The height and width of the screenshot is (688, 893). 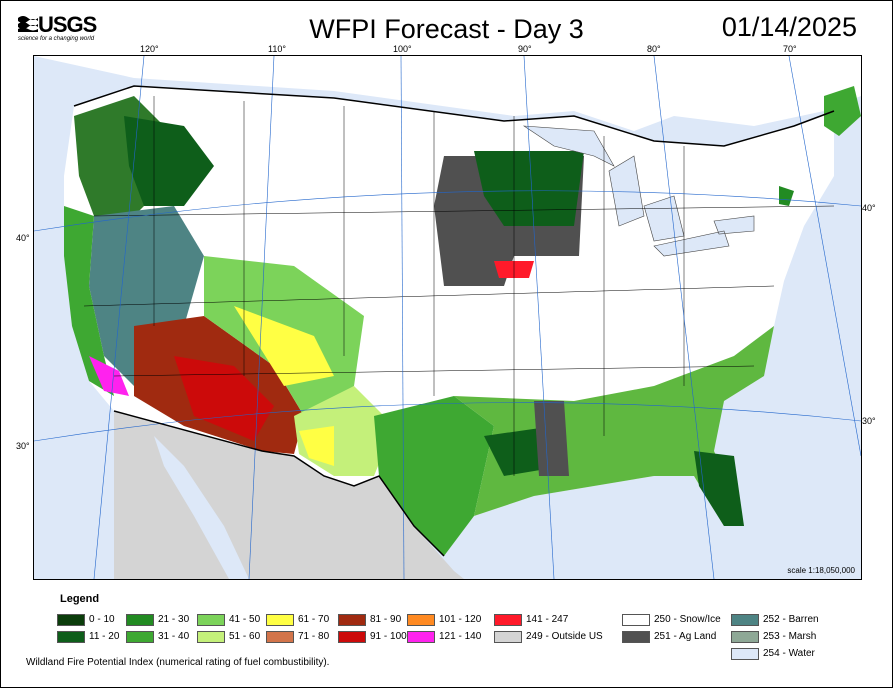 What do you see at coordinates (790, 49) in the screenshot?
I see `longitude-tick: 70°` at bounding box center [790, 49].